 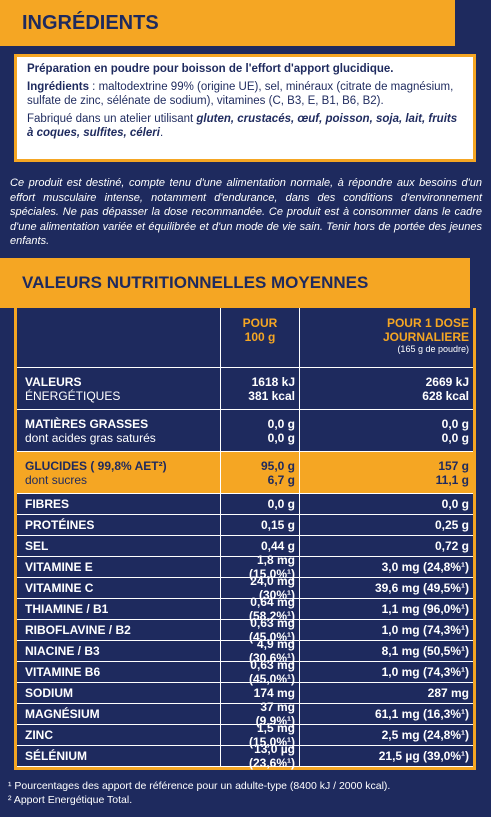 I want to click on value: 8,1 mg (50,5%¹), so click(x=425, y=651).